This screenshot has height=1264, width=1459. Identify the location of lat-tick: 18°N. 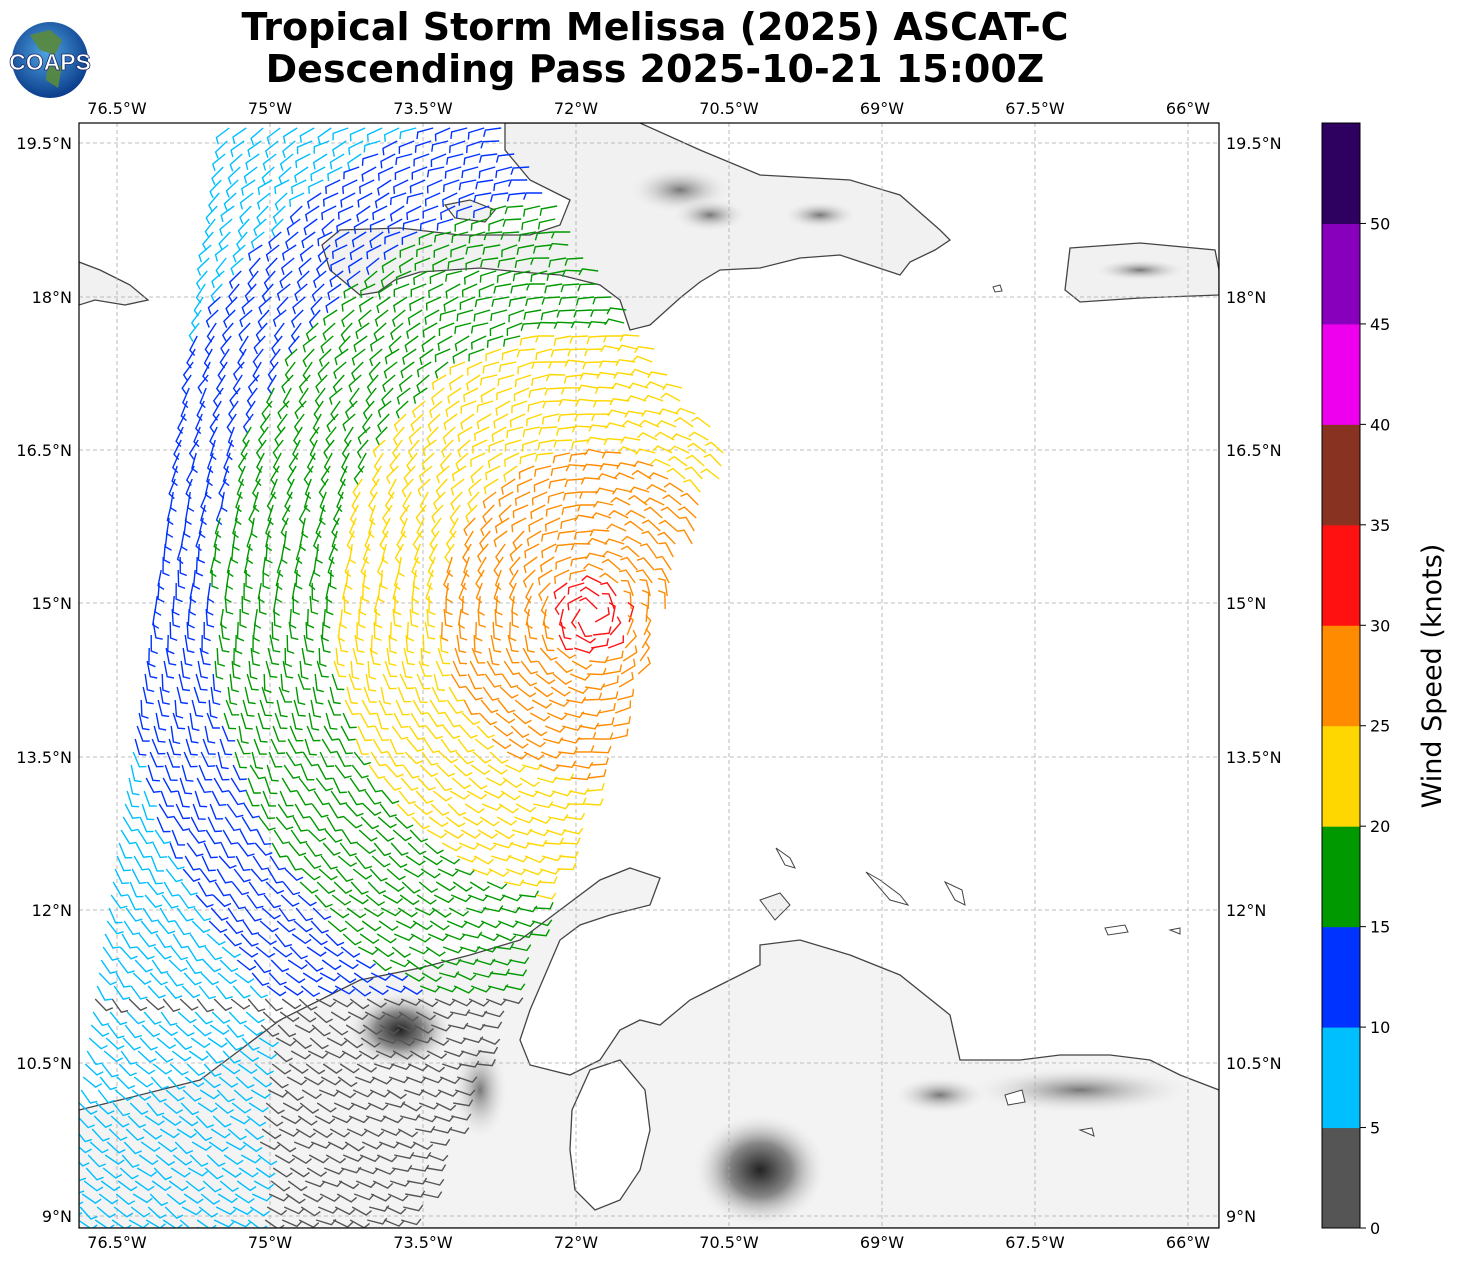
(52, 297).